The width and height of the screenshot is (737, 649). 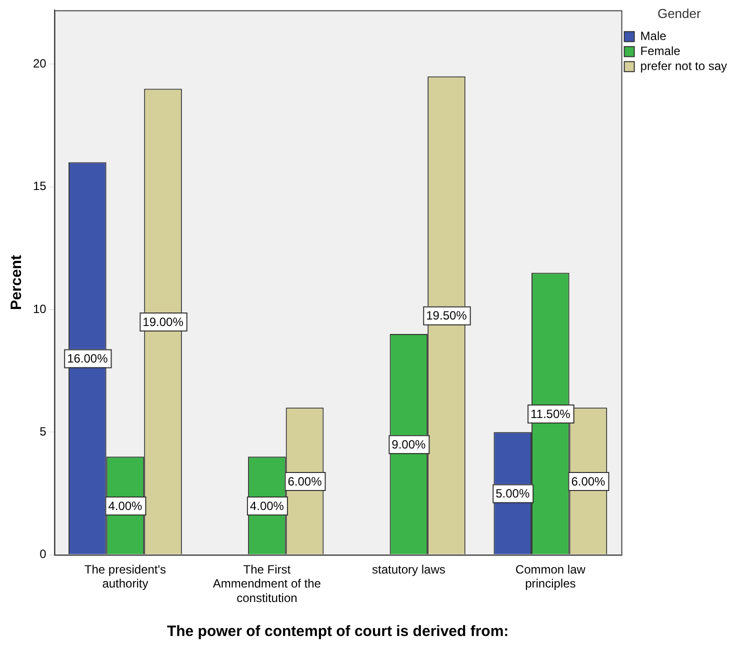 What do you see at coordinates (267, 584) in the screenshot?
I see `x-tick-label: The First Ammendment of the constitution` at bounding box center [267, 584].